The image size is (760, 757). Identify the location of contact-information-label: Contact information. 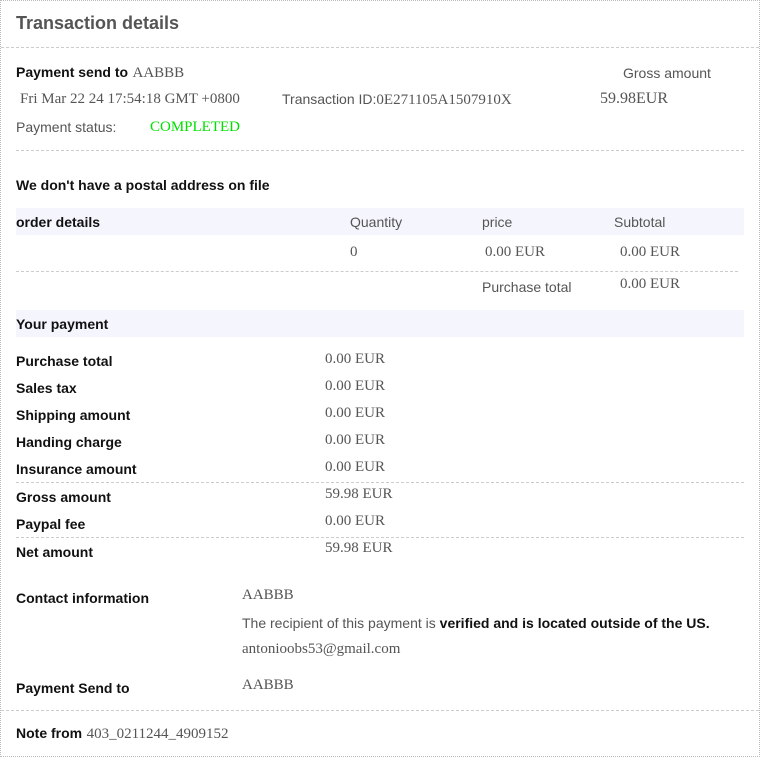
(82, 598).